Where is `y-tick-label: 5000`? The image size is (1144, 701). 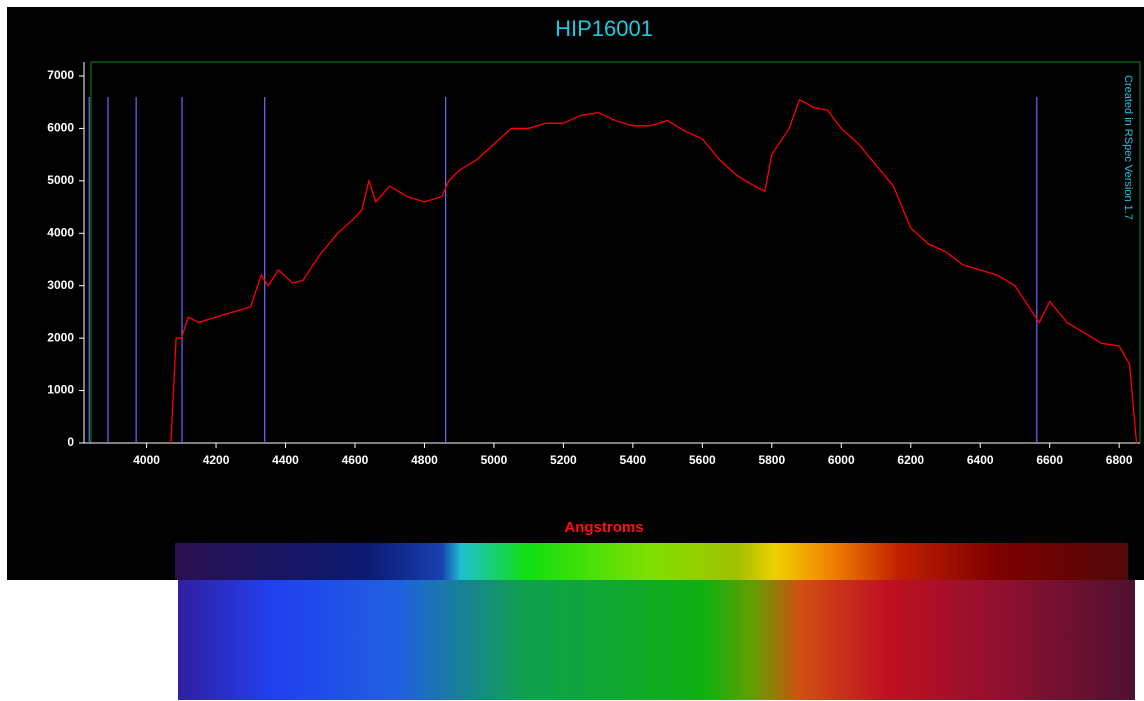
y-tick-label: 5000 is located at coordinates (60, 180).